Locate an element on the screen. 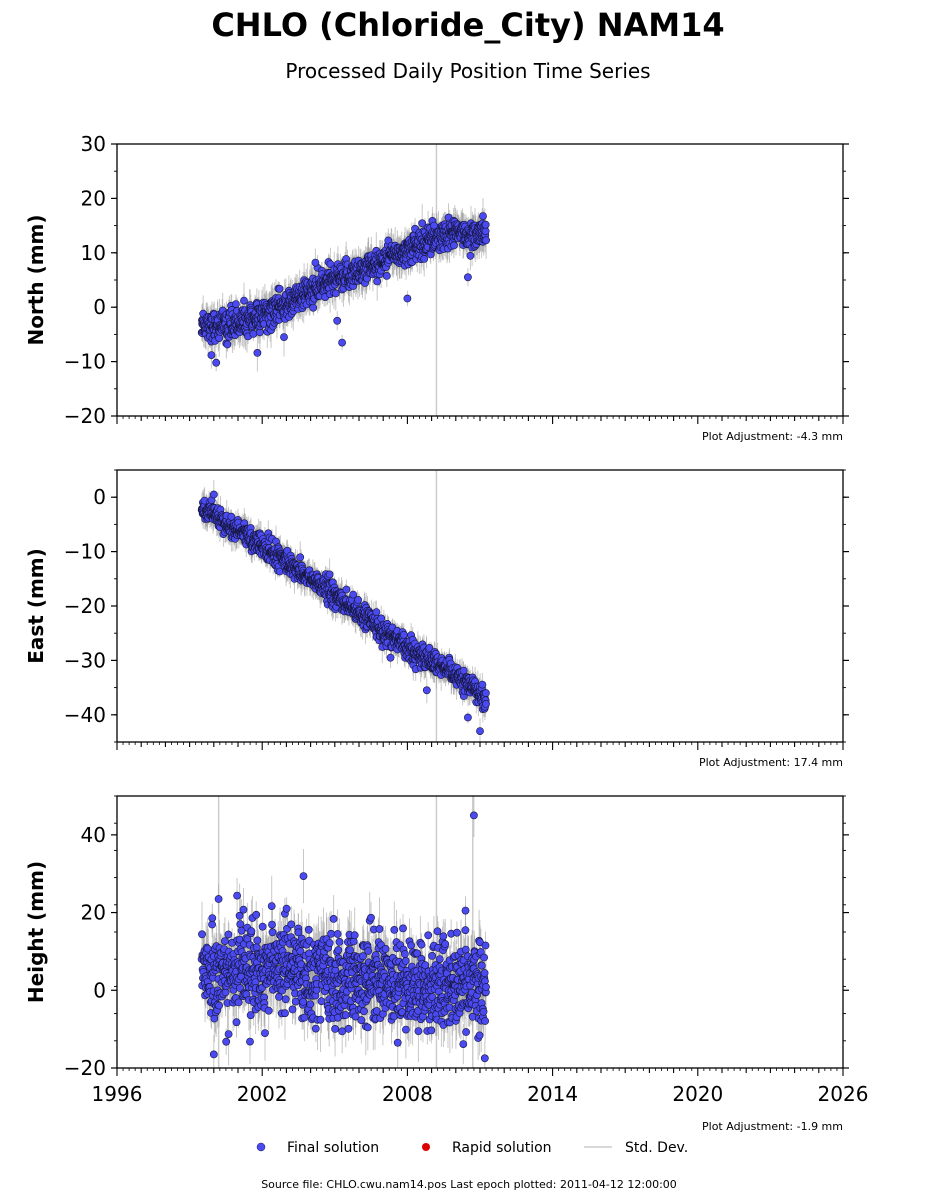 This screenshot has height=1200, width=937. y-axis-label: East (mm) is located at coordinates (36, 606).